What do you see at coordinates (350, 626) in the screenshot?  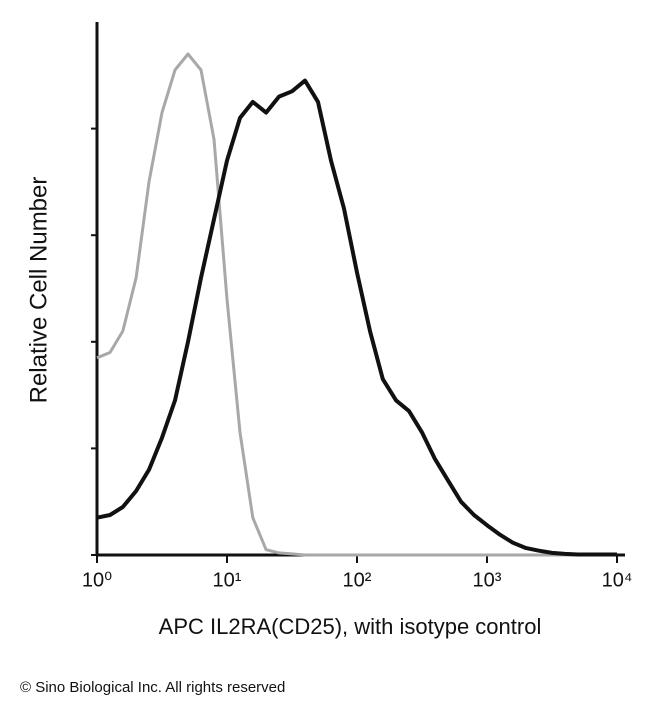 I see `x-axis-label: APC IL2RA(CD25), with isotype control` at bounding box center [350, 626].